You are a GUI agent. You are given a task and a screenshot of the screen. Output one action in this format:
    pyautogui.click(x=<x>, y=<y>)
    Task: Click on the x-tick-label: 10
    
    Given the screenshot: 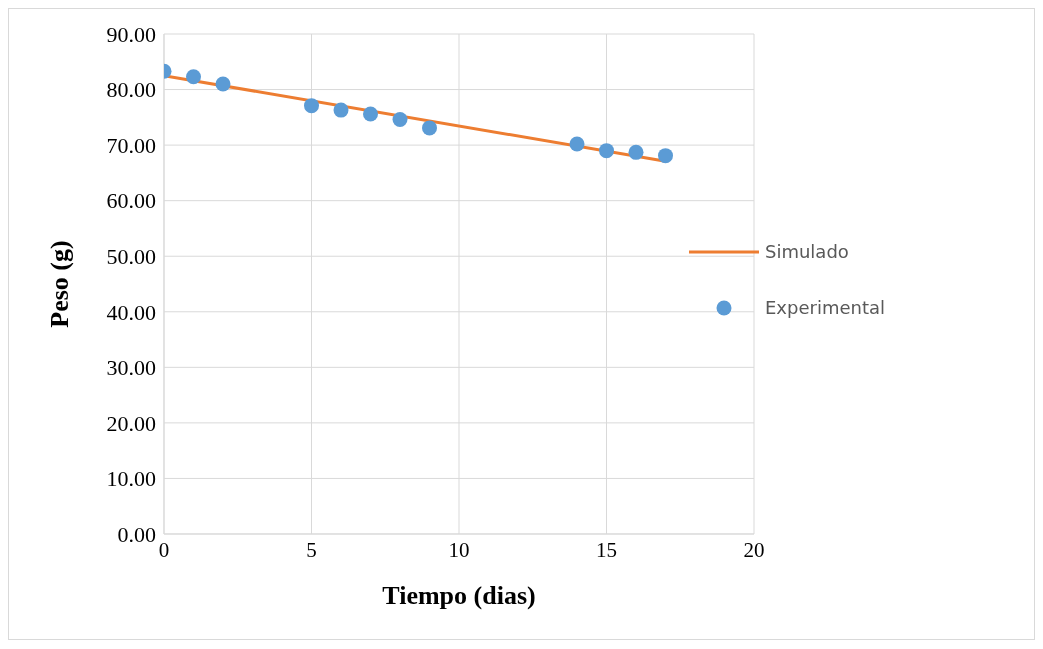 What is the action you would take?
    pyautogui.click(x=459, y=549)
    